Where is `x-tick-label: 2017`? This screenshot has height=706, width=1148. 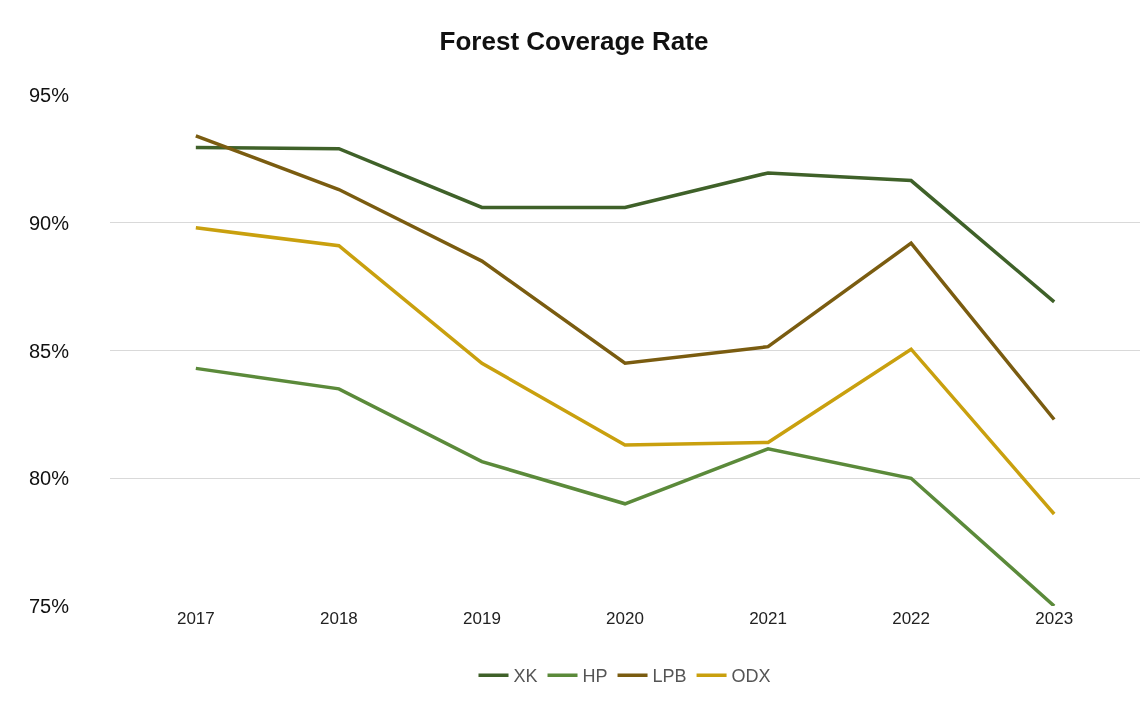
x-tick-label: 2017 is located at coordinates (195, 618).